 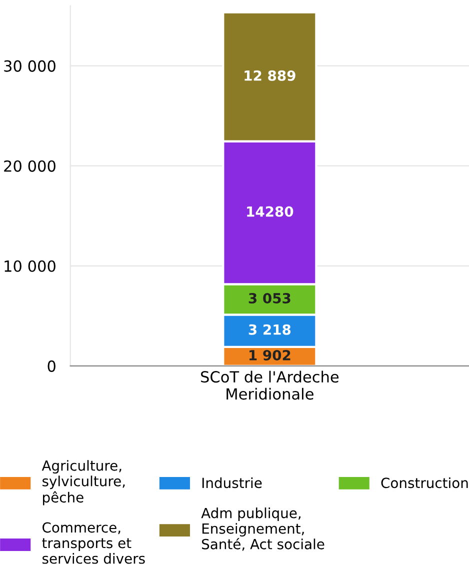 I want to click on legend-label: Agriculture, sylviculture, pêche, so click(x=83, y=483).